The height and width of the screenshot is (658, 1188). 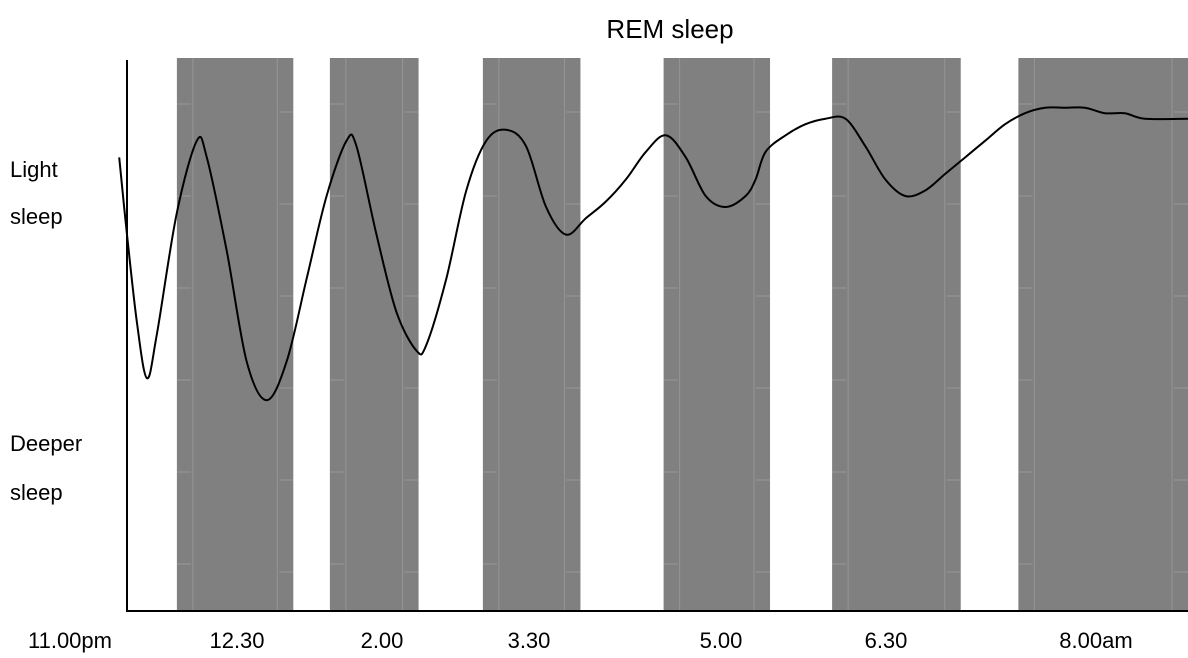 I want to click on y-label-deep-1: Deeper, so click(x=46, y=443).